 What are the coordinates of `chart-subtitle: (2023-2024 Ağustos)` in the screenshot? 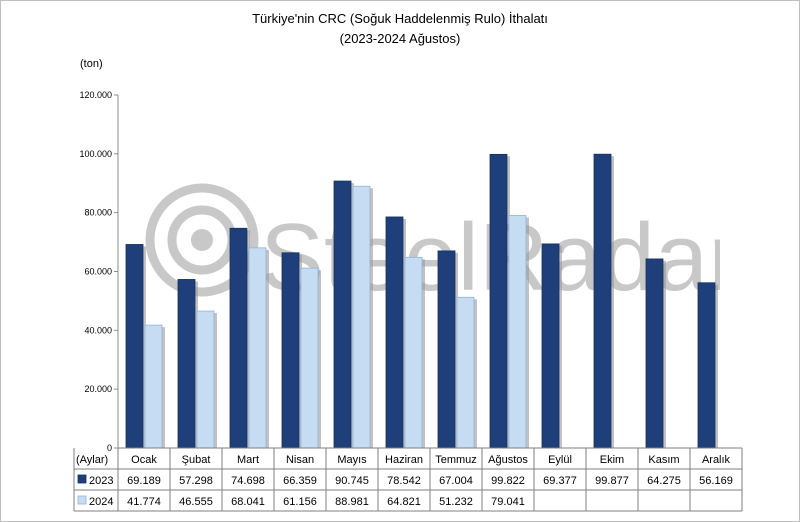 It's located at (400, 38).